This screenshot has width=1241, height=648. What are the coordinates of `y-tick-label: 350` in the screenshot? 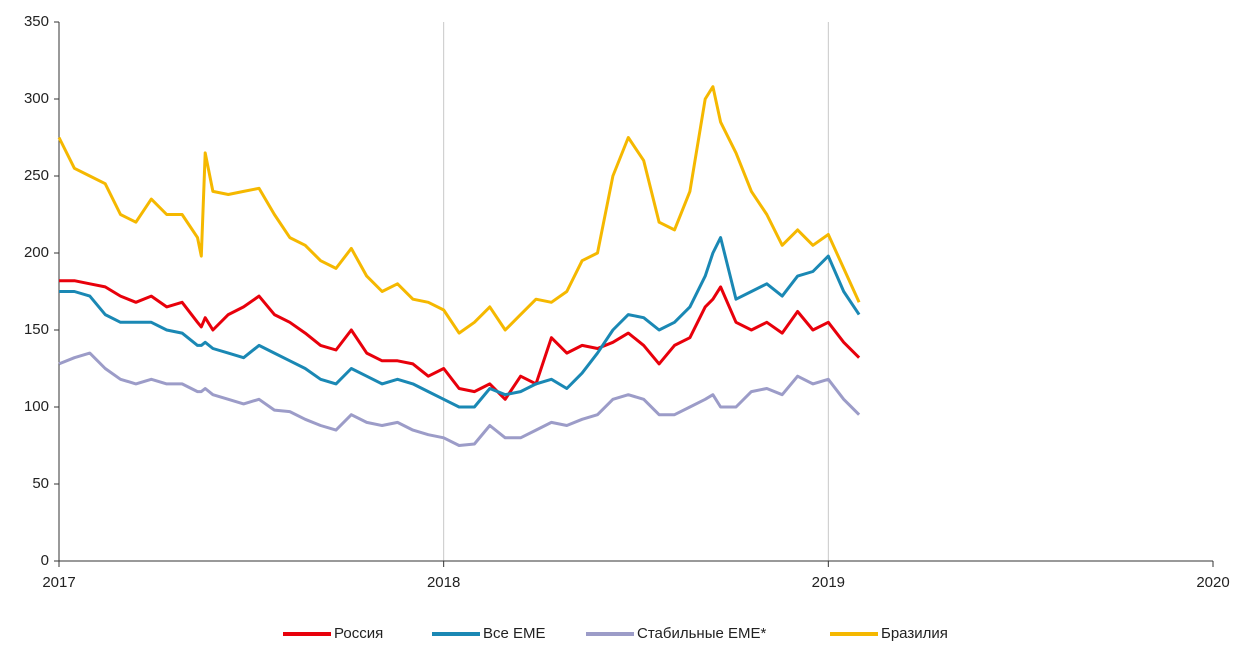 It's located at (36, 21).